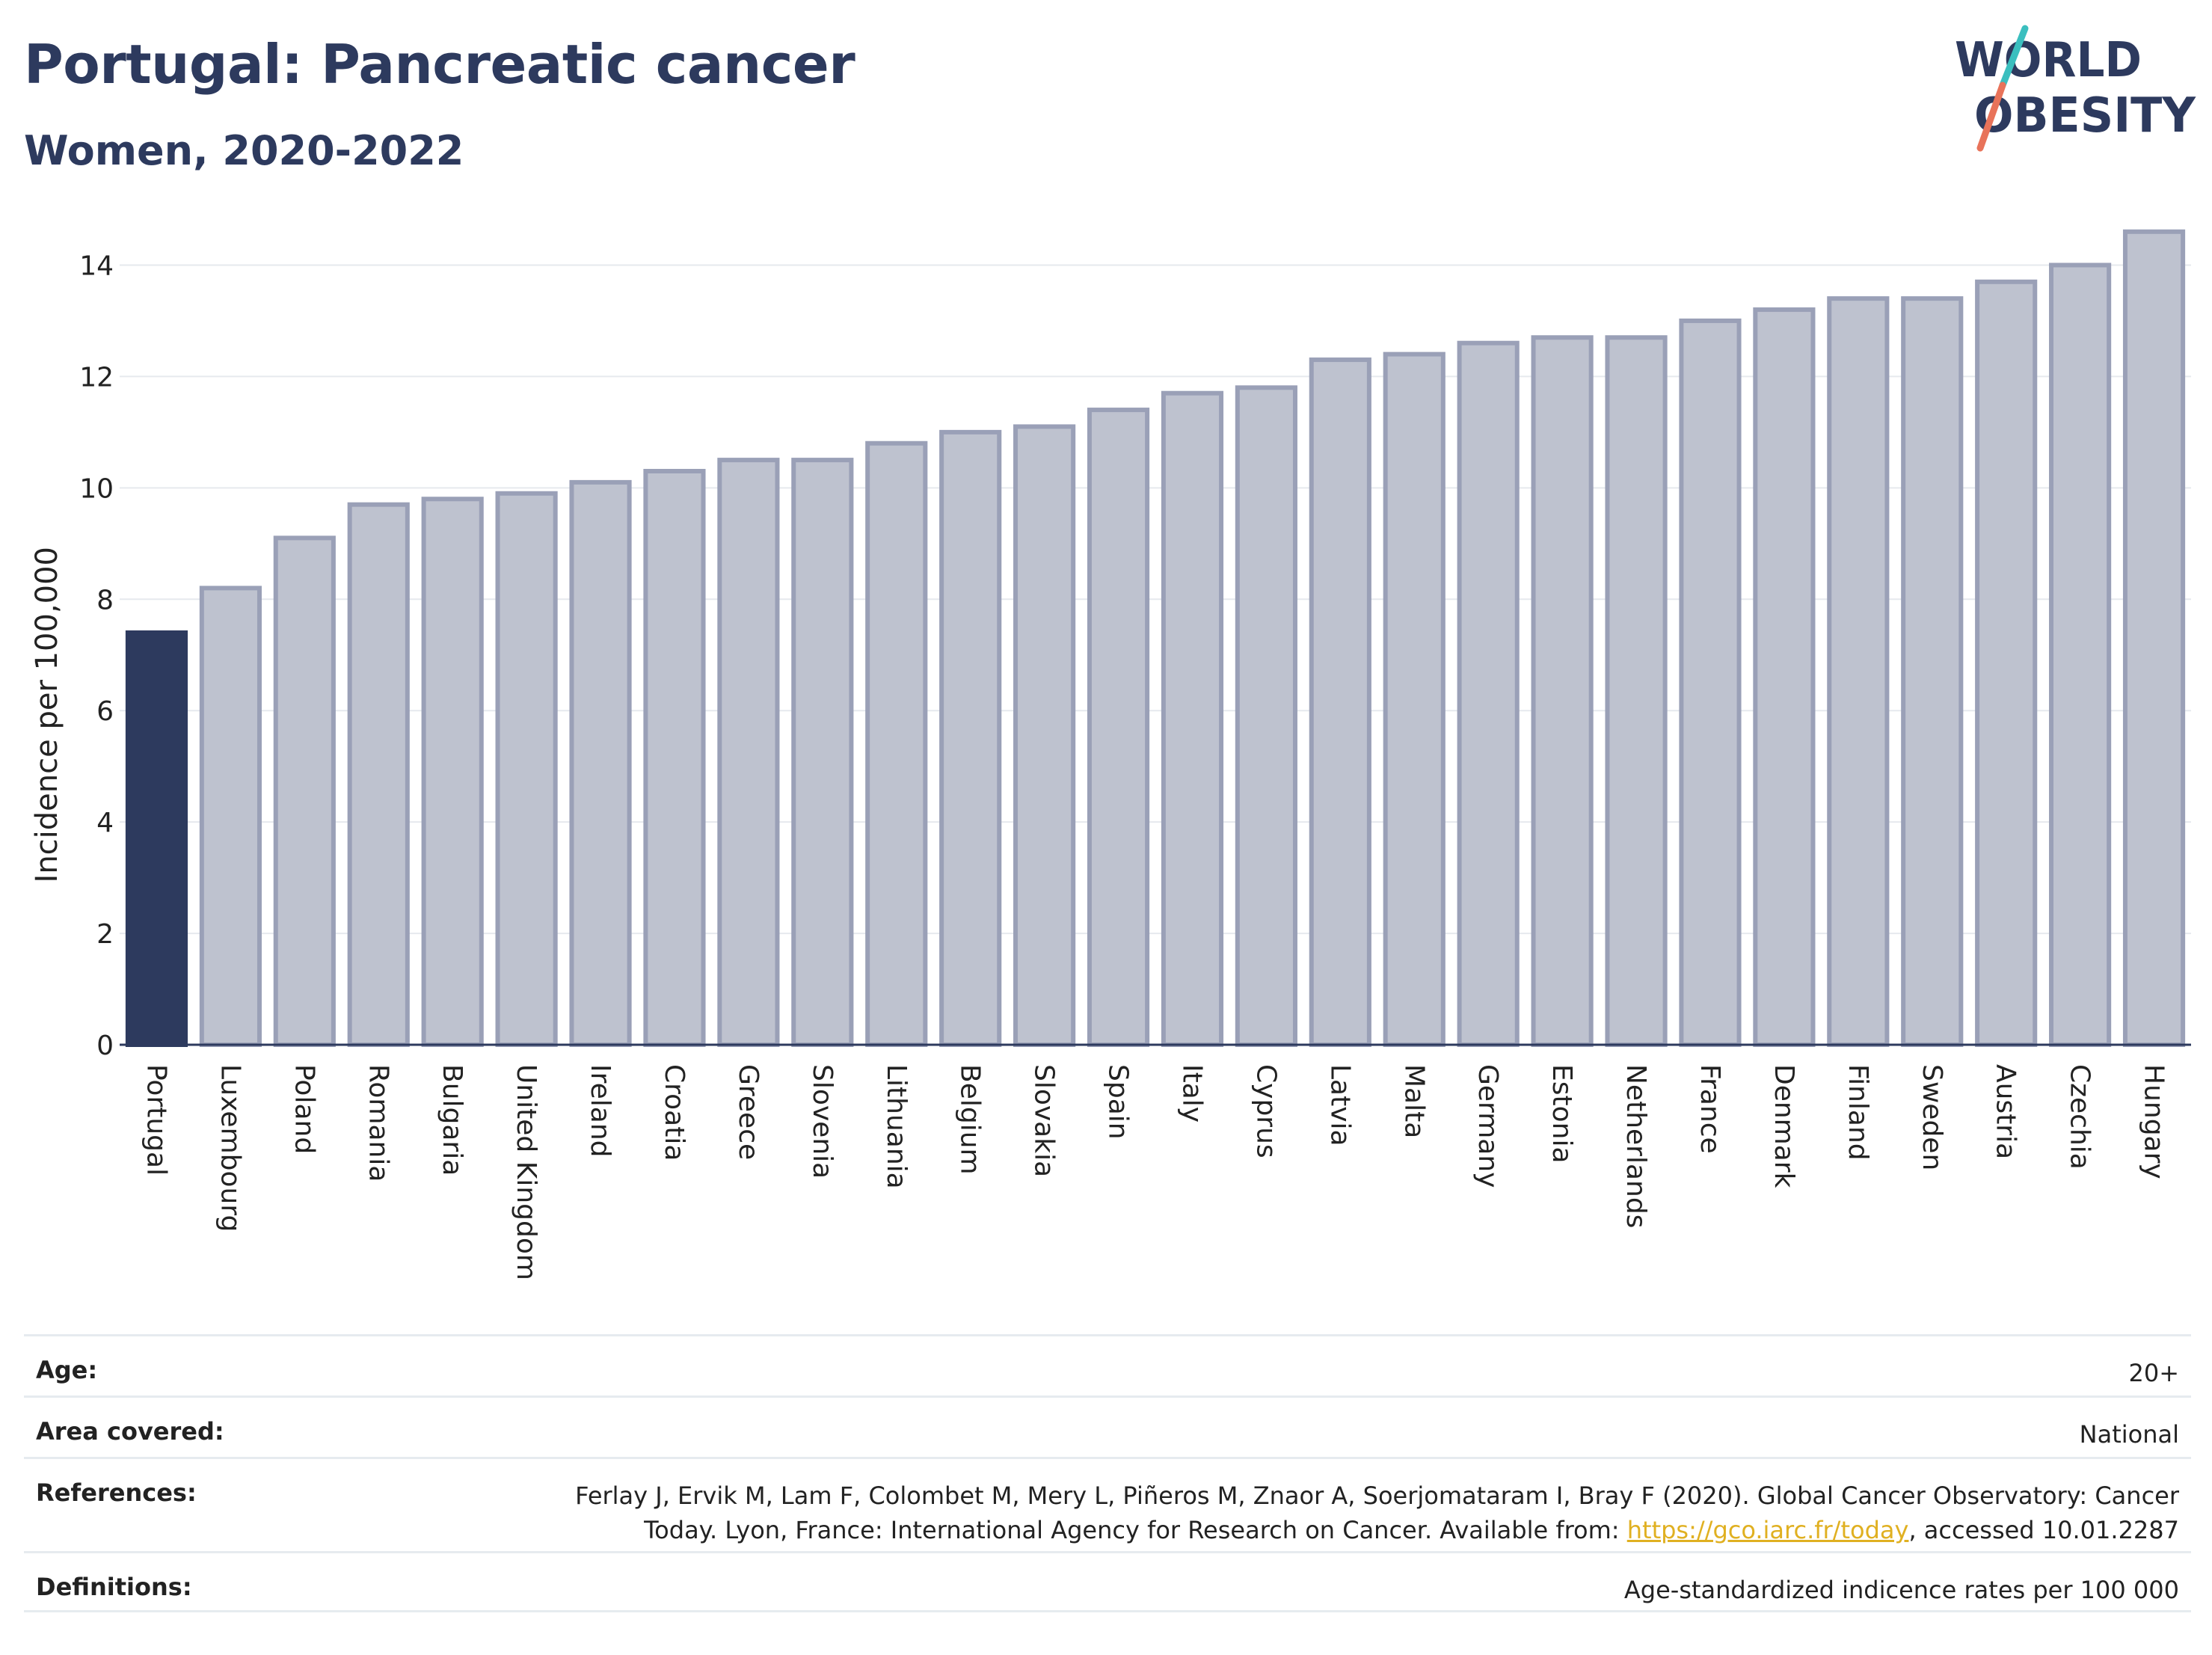 The image size is (2212, 1655). Describe the element at coordinates (896, 1126) in the screenshot. I see `x-tick-label: Lithuania` at that location.